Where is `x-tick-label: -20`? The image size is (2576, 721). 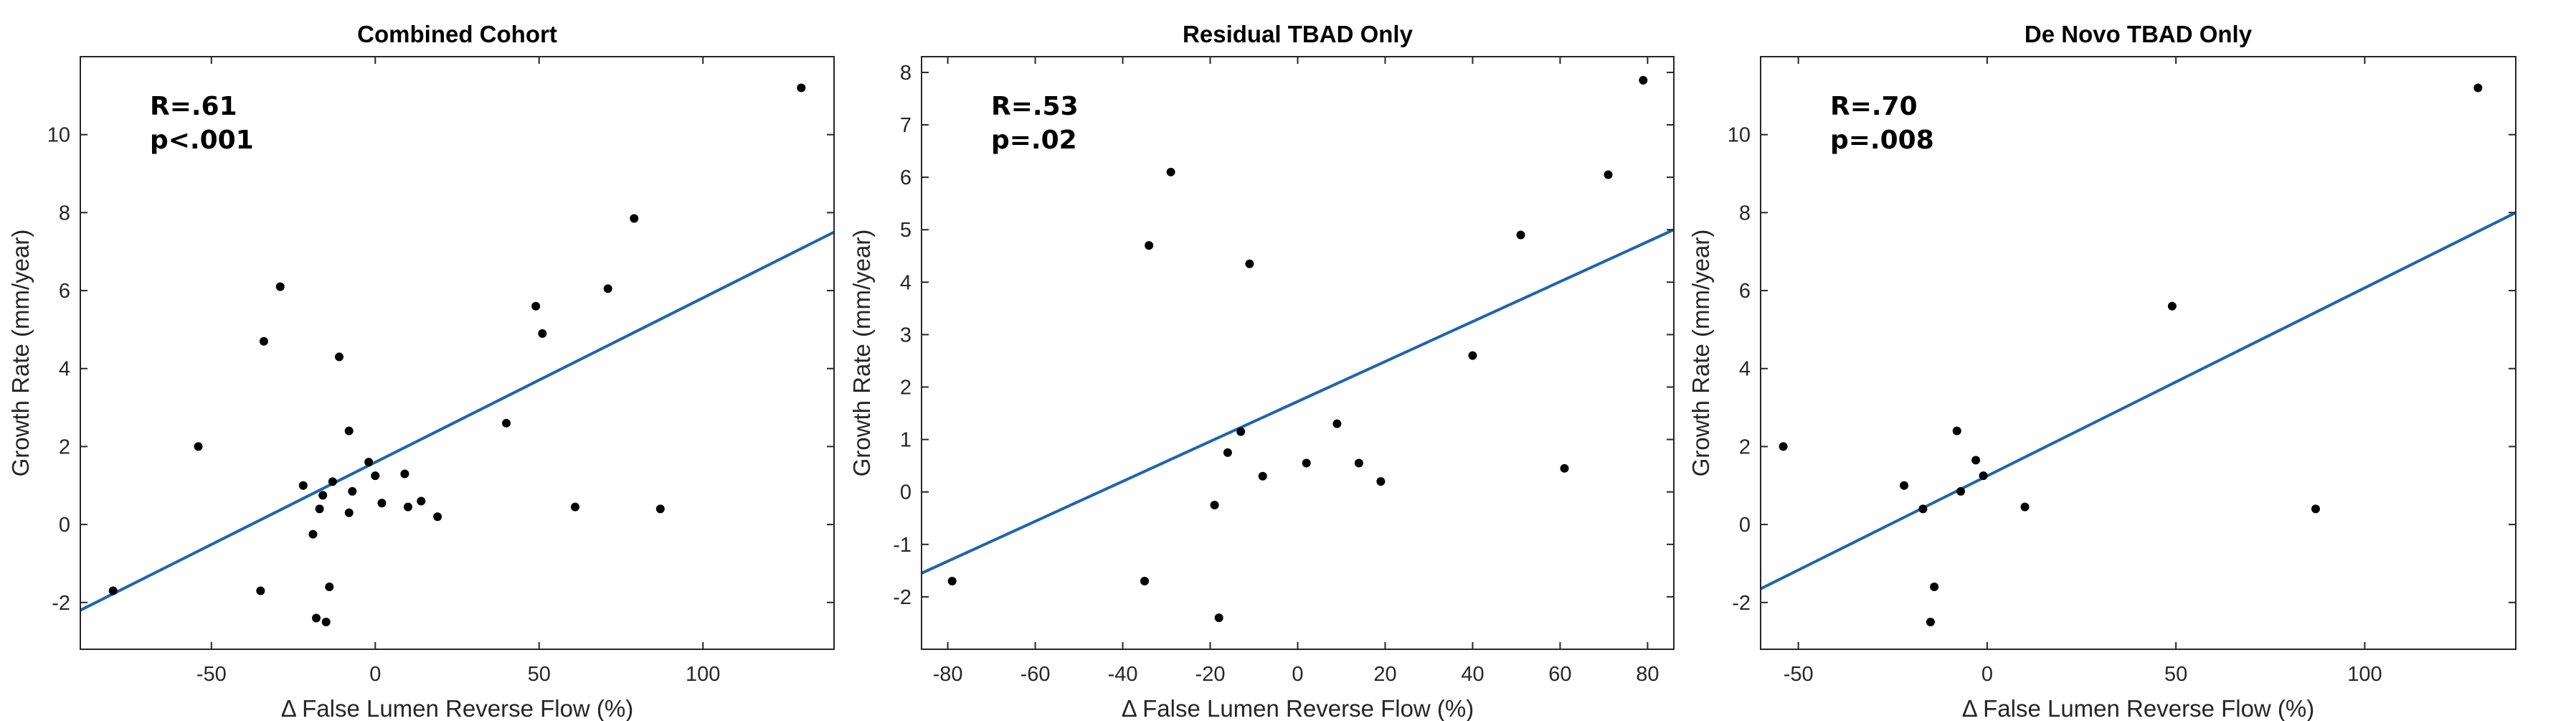 x-tick-label: -20 is located at coordinates (1210, 675).